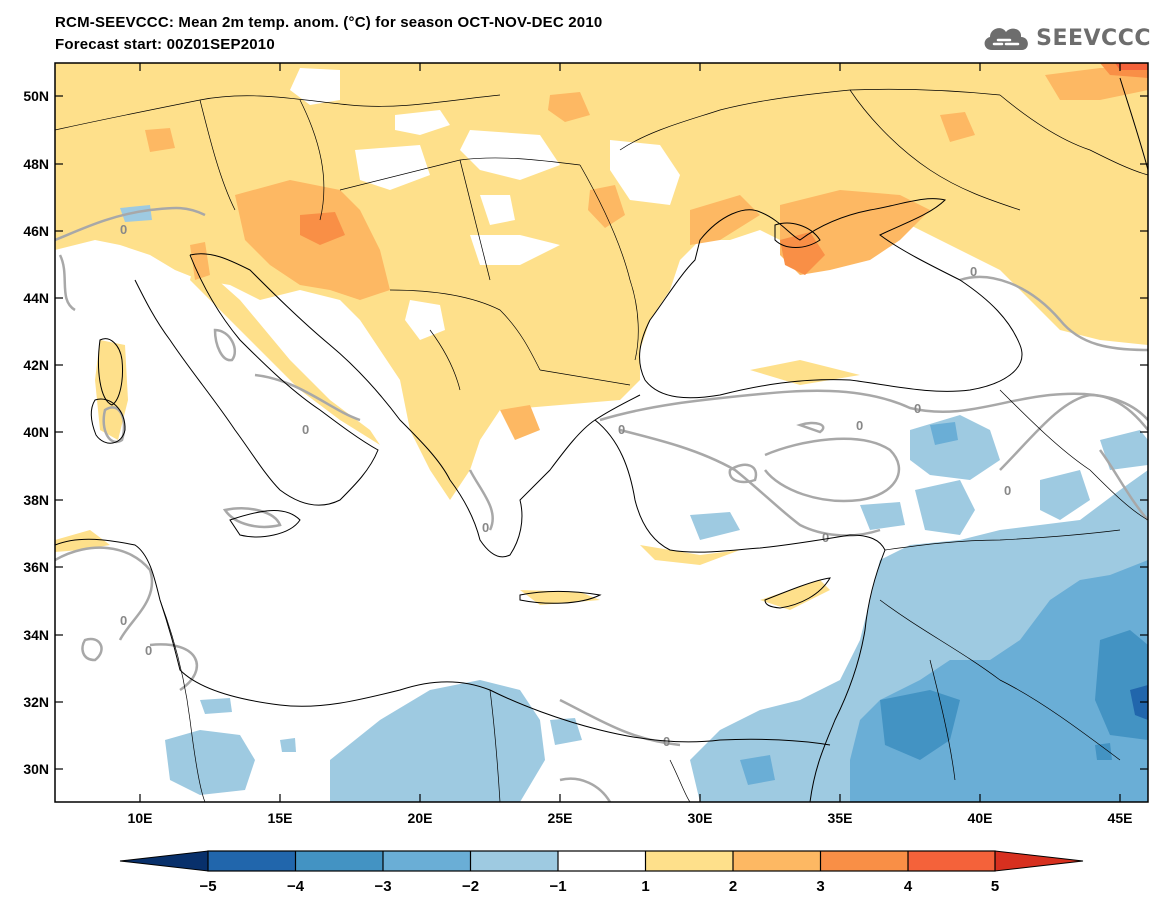 The image size is (1165, 907). I want to click on lon-tick-label: 20E, so click(420, 818).